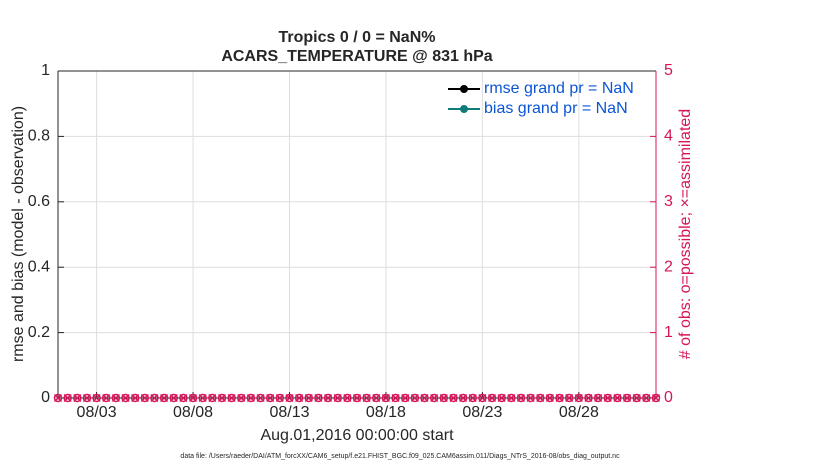 The image size is (830, 470). What do you see at coordinates (668, 332) in the screenshot?
I see `y2-tick-label: 1` at bounding box center [668, 332].